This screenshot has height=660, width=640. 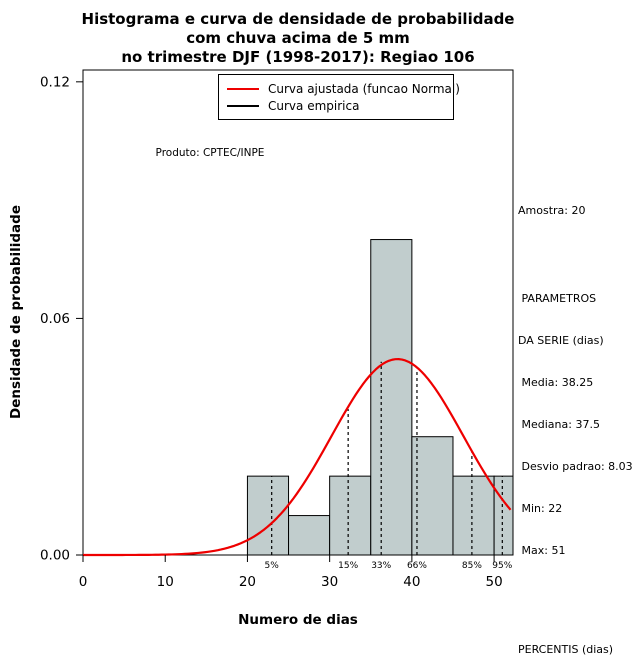 What do you see at coordinates (559, 424) in the screenshot?
I see `stat-mediana: Mediana: 37.5` at bounding box center [559, 424].